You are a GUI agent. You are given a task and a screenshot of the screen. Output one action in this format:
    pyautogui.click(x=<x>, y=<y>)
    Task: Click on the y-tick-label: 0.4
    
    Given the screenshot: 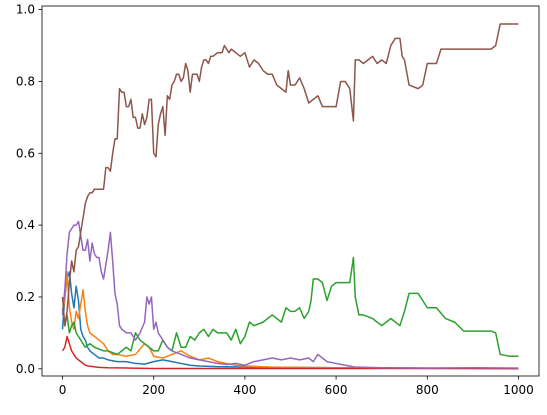 What is the action you would take?
    pyautogui.click(x=25, y=225)
    